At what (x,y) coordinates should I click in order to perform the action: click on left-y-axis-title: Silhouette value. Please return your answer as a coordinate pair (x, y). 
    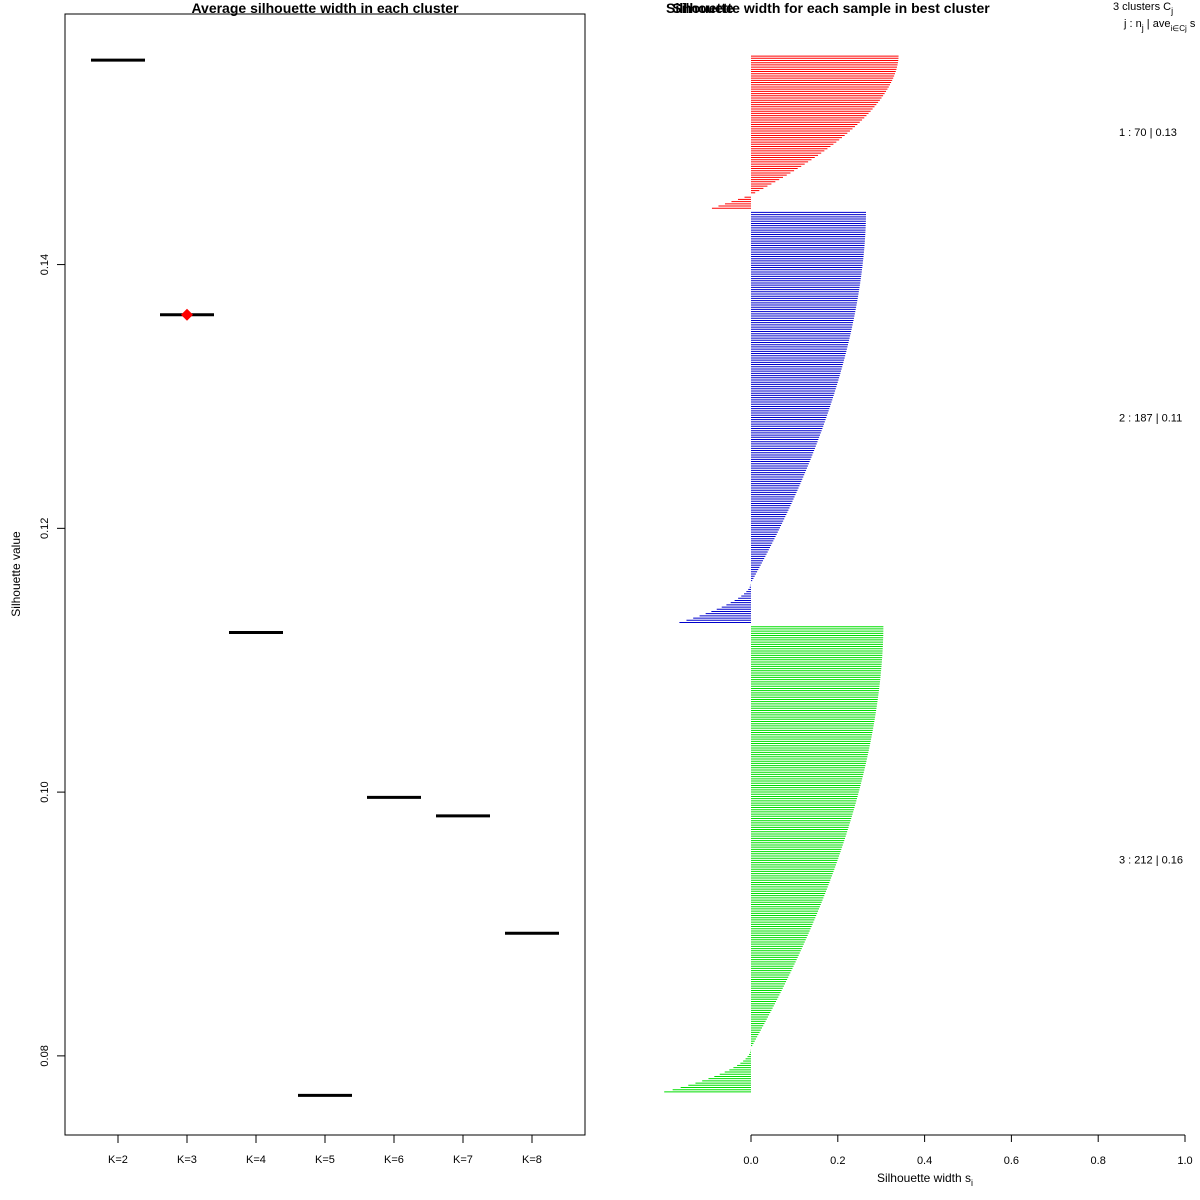
    Looking at the image, I should click on (16, 574).